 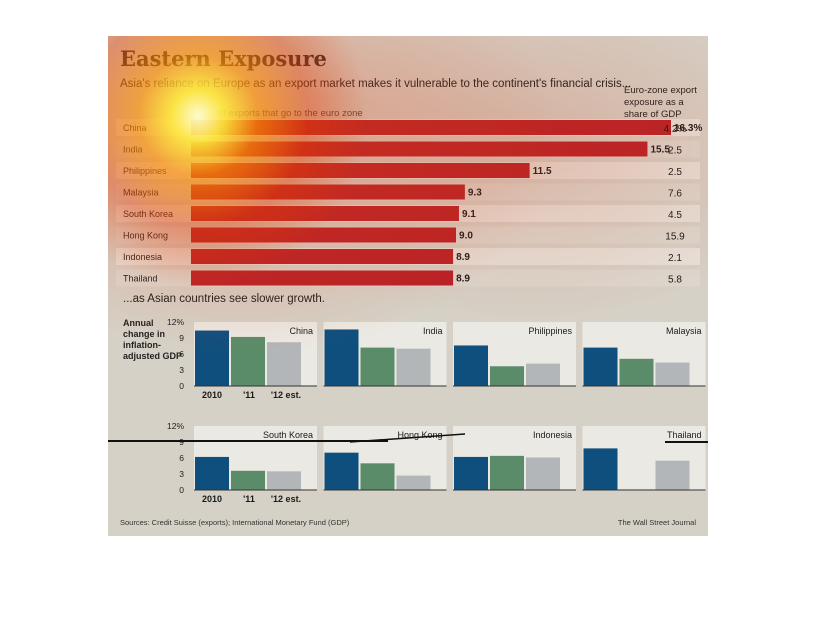 What do you see at coordinates (301, 331) in the screenshot?
I see `panel-title: China` at bounding box center [301, 331].